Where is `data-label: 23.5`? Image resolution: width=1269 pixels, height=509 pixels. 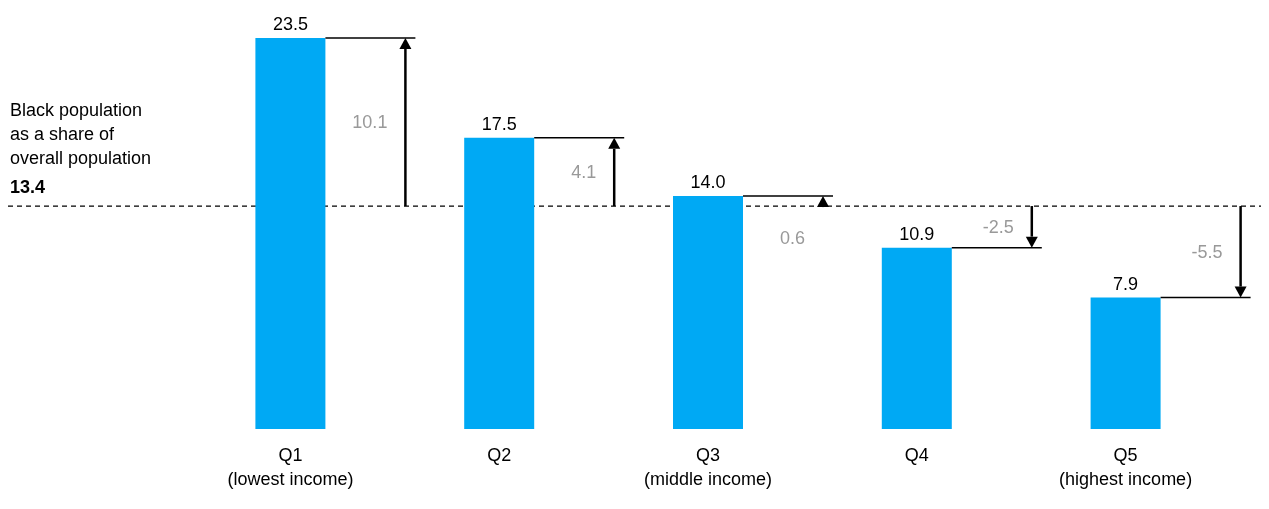
data-label: 23.5 is located at coordinates (290, 24).